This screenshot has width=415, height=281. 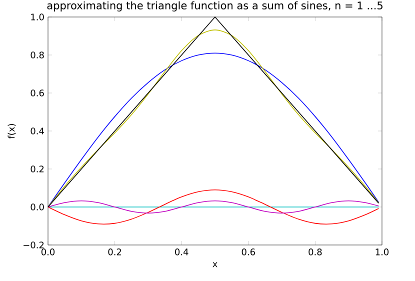 I want to click on y-tick-label: 1.0, so click(x=37, y=17).